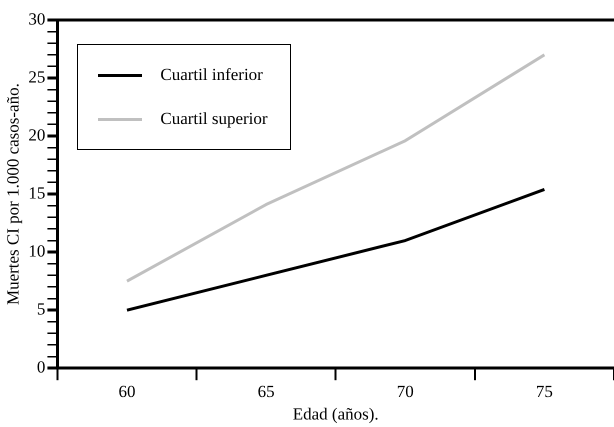 This screenshot has height=427, width=614. I want to click on x-tick-label: 65, so click(266, 391).